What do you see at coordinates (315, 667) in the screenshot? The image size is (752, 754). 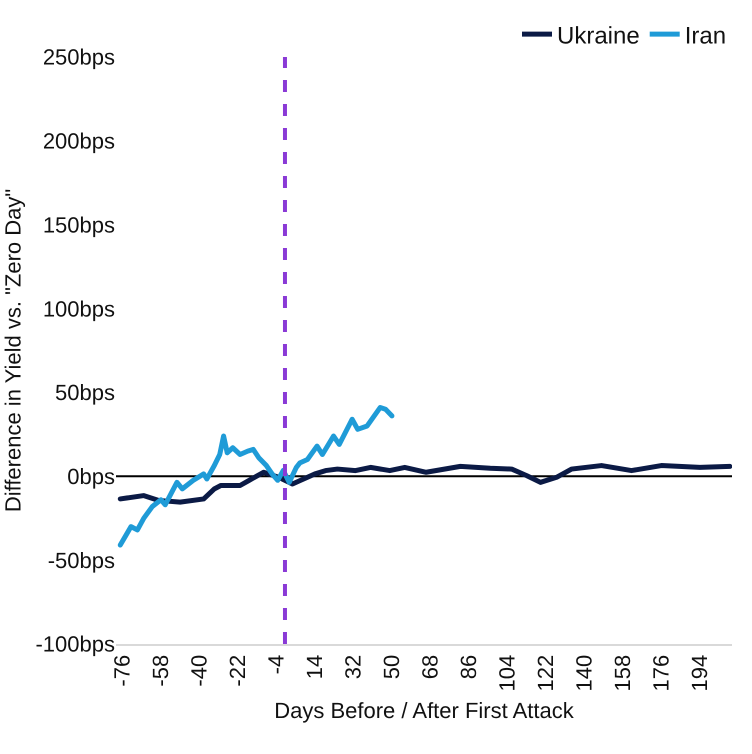 I see `x-tick-label: 14` at bounding box center [315, 667].